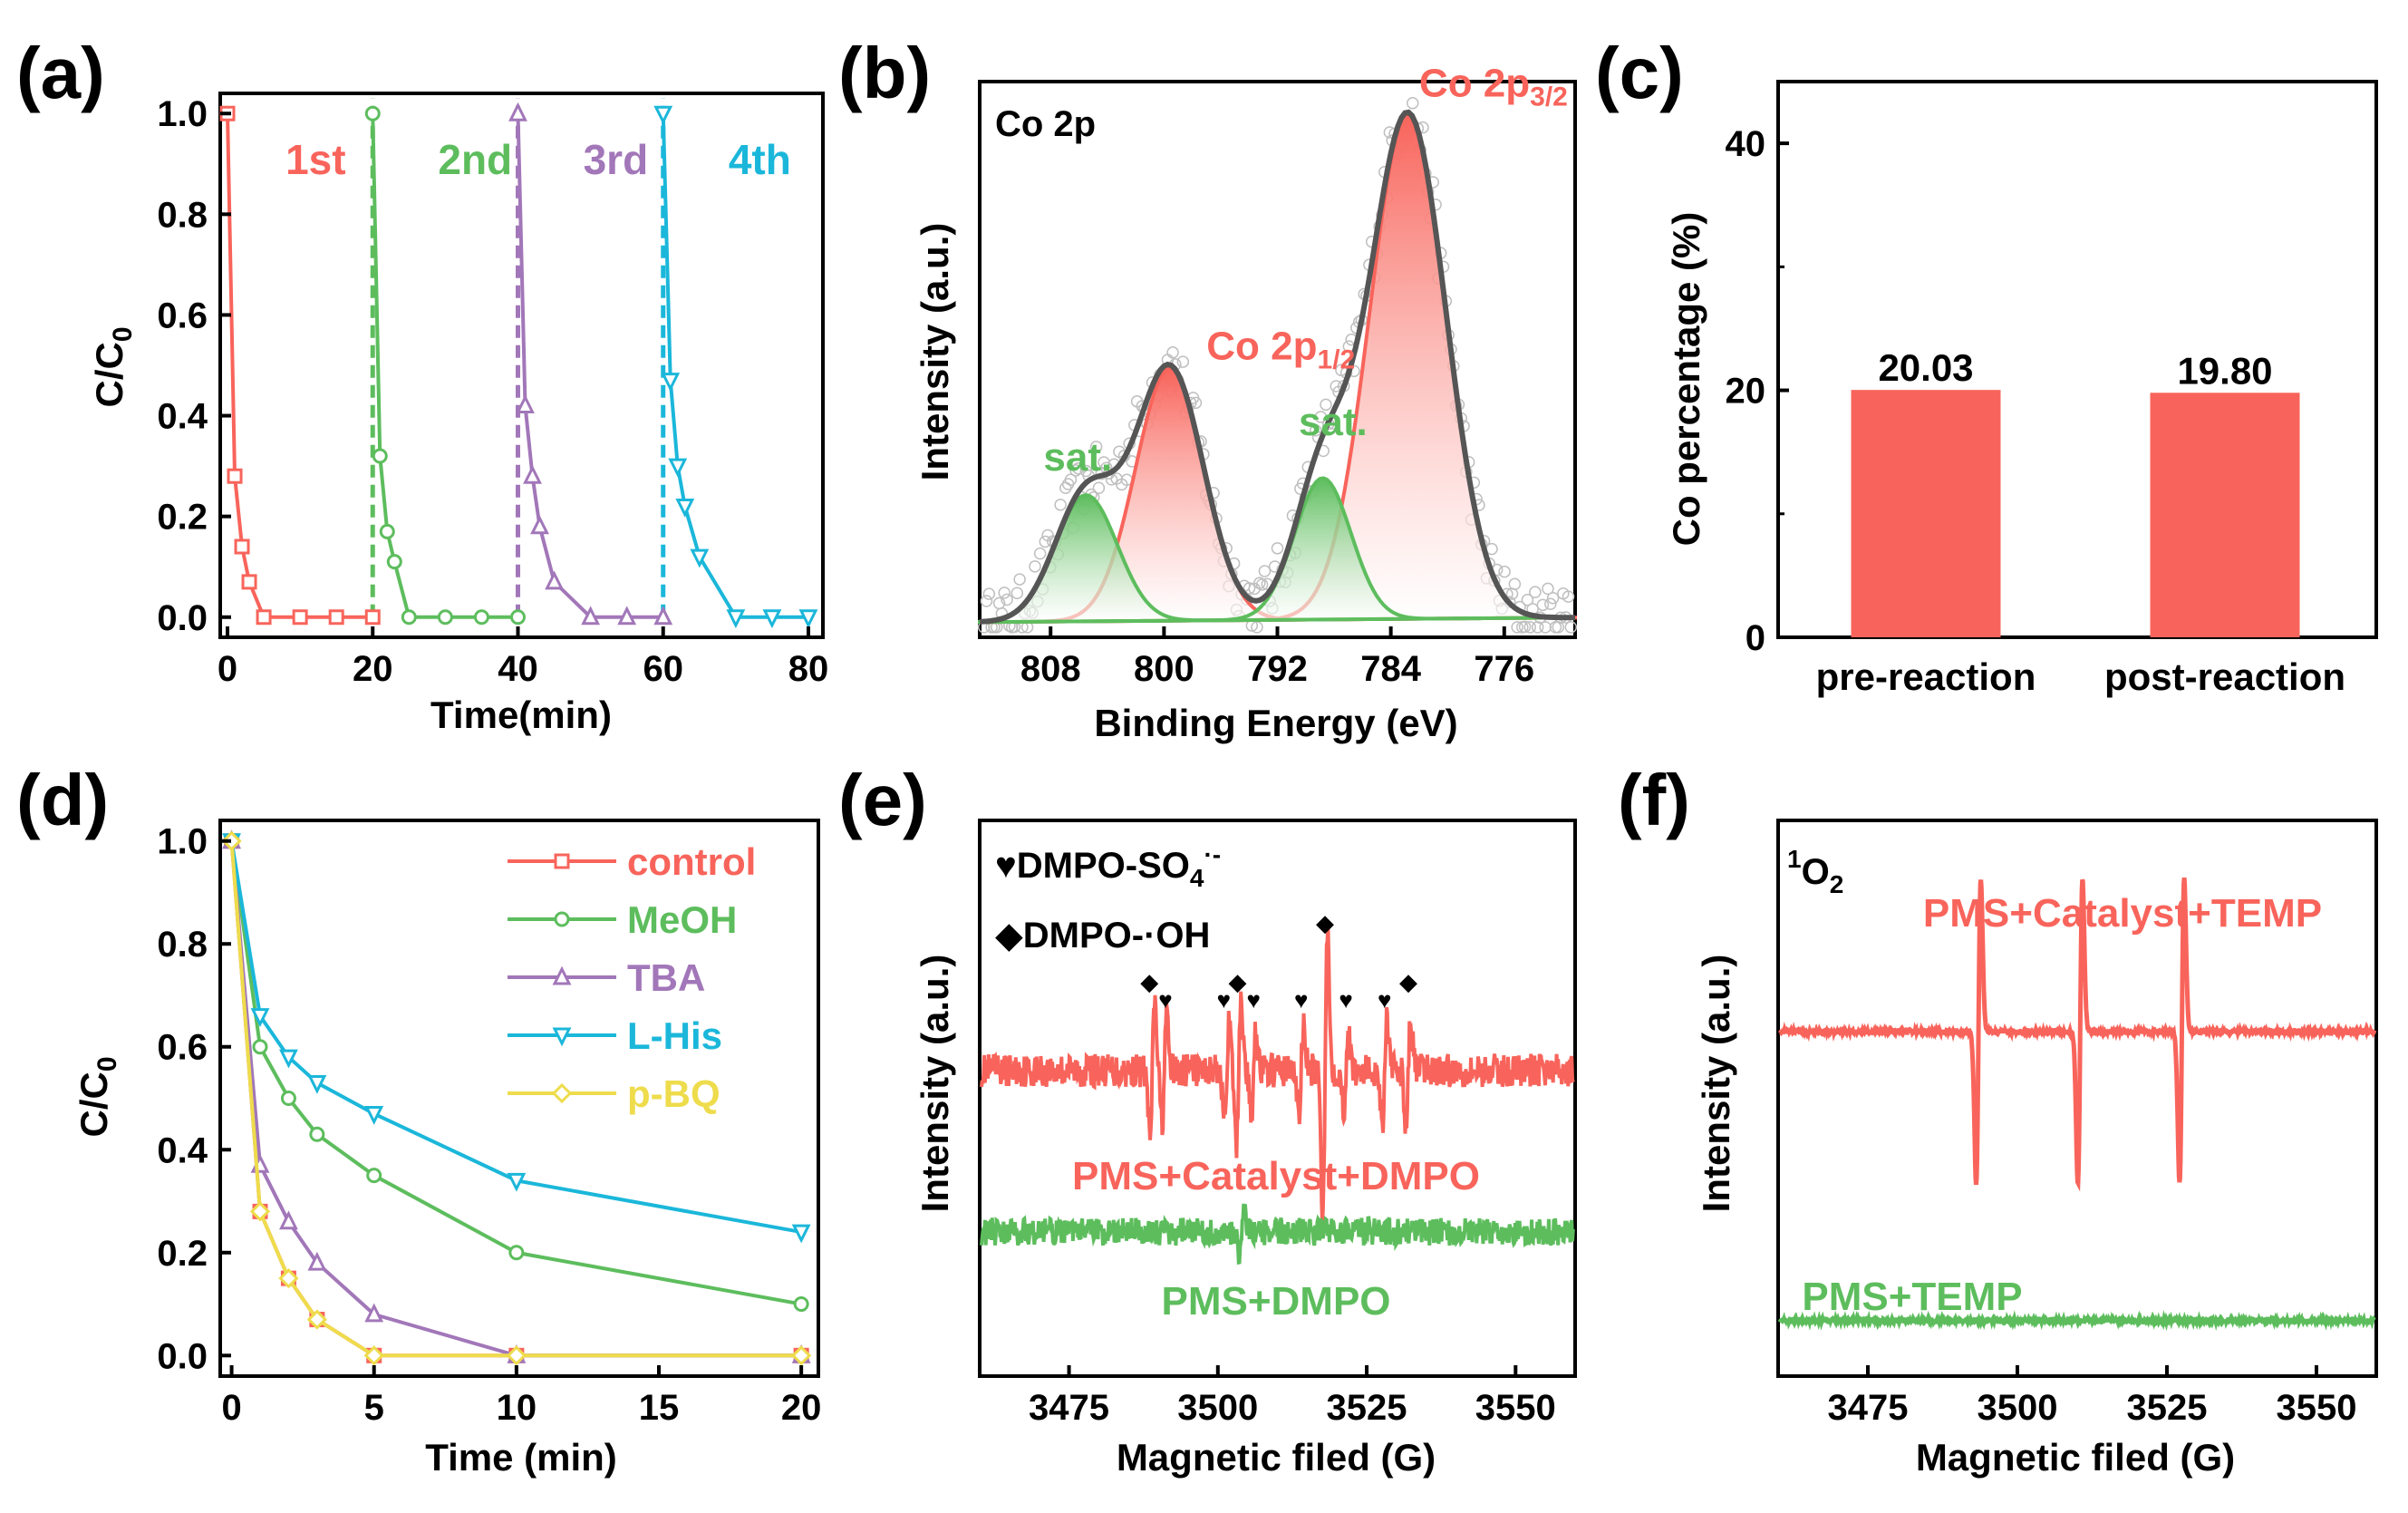 The image size is (2408, 1513). I want to click on panel-a-axes-frame, so click(521, 365).